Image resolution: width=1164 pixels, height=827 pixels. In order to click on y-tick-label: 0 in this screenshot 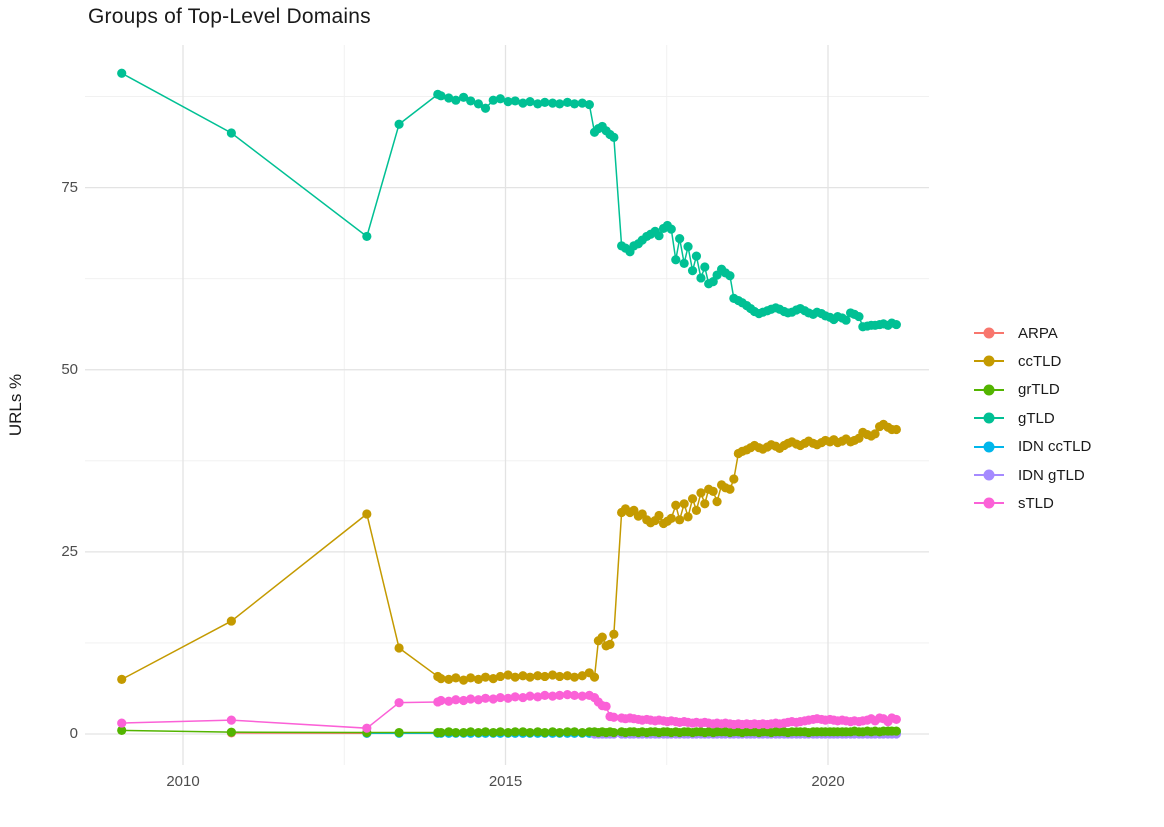, I will do `click(73, 733)`.